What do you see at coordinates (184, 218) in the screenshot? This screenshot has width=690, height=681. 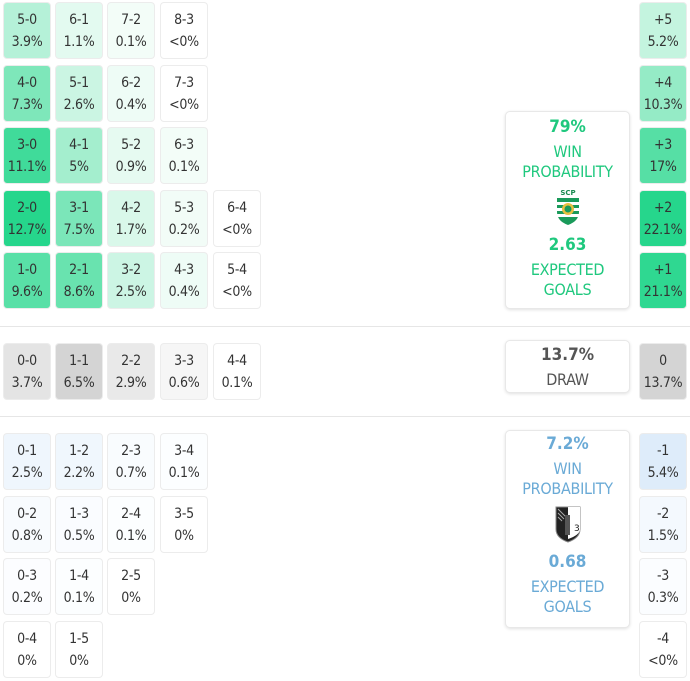 I see `home-scoreline-cell: 5-3 0.2%` at bounding box center [184, 218].